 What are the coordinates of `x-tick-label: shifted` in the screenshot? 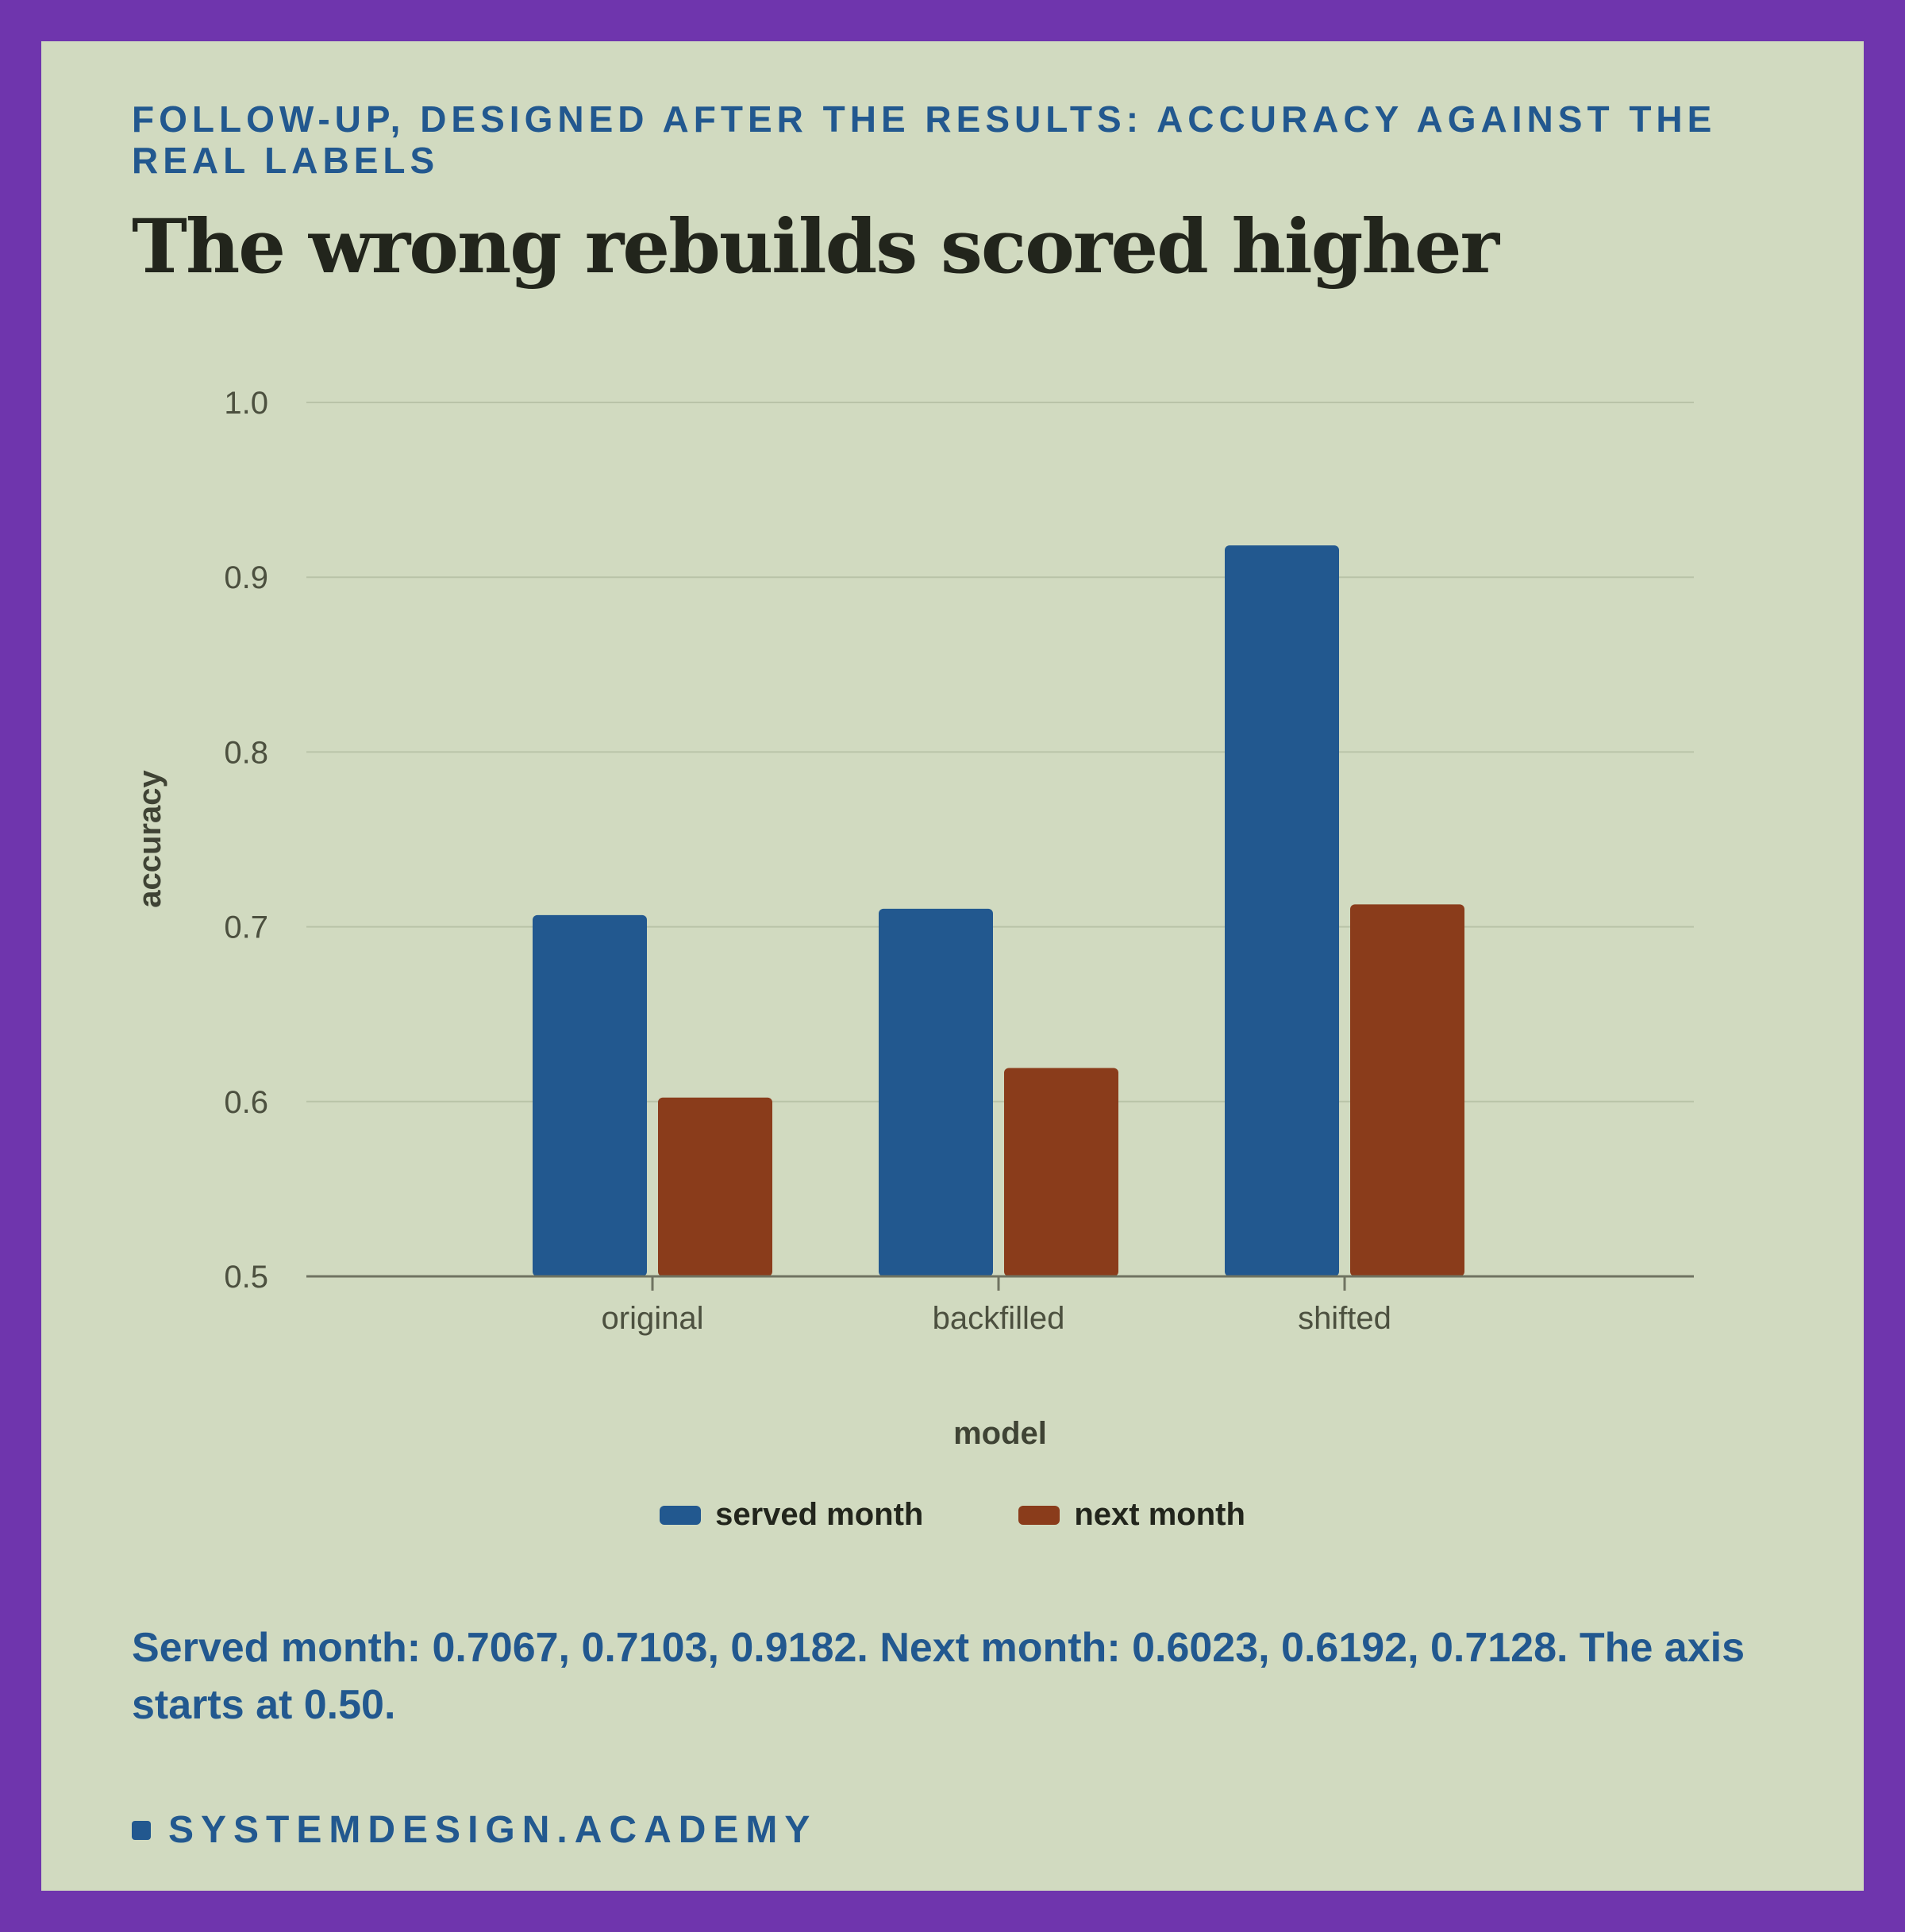 It's located at (1344, 1318).